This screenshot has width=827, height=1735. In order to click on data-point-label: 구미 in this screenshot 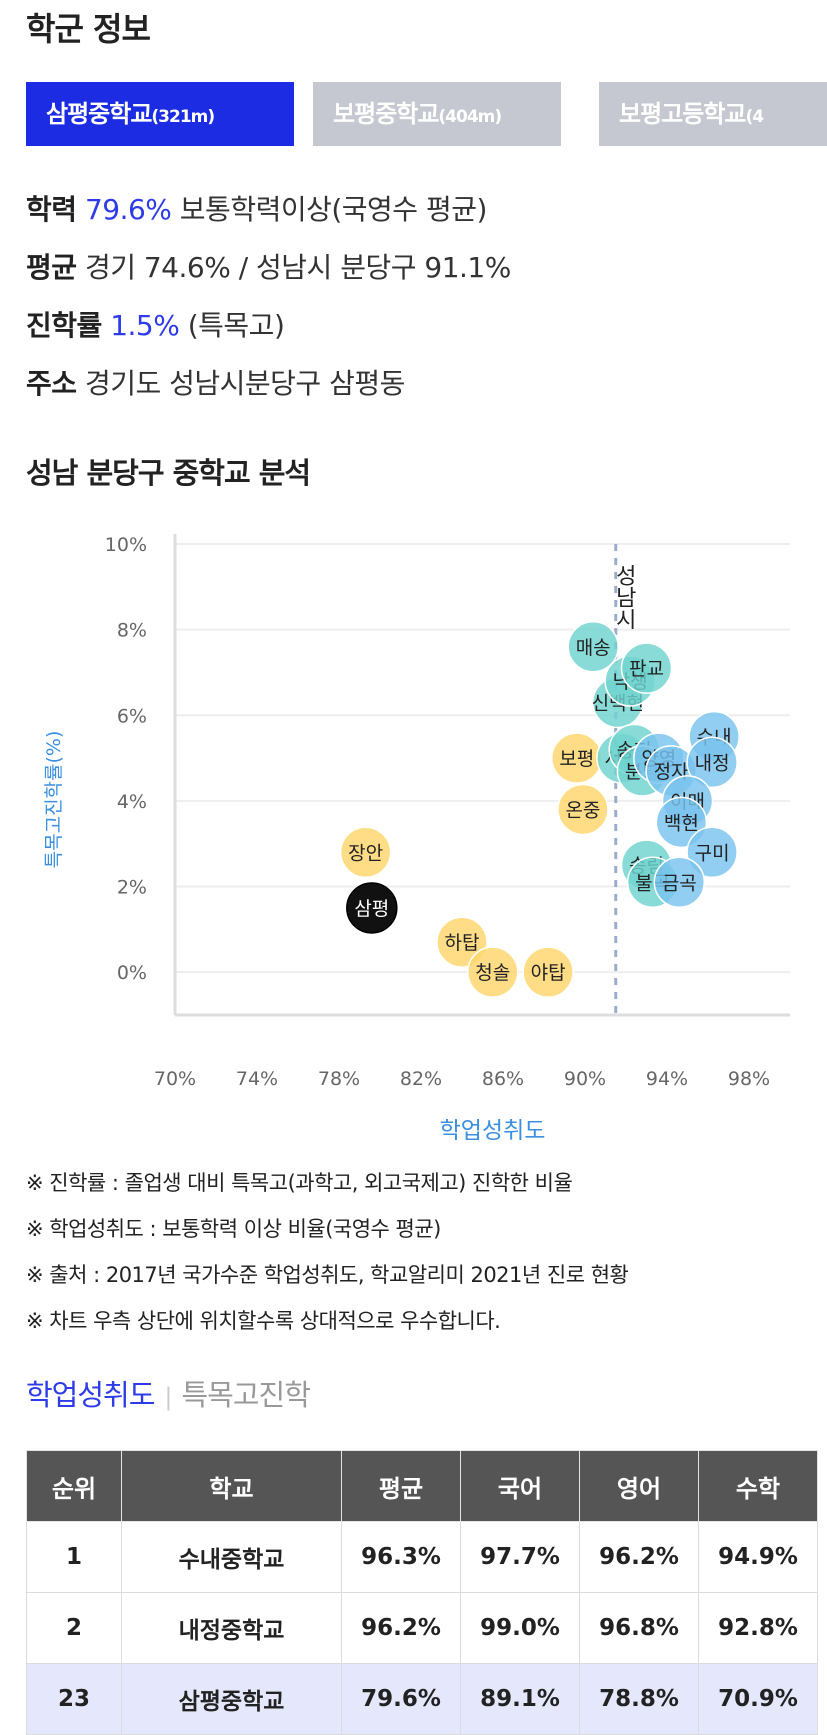, I will do `click(712, 853)`.